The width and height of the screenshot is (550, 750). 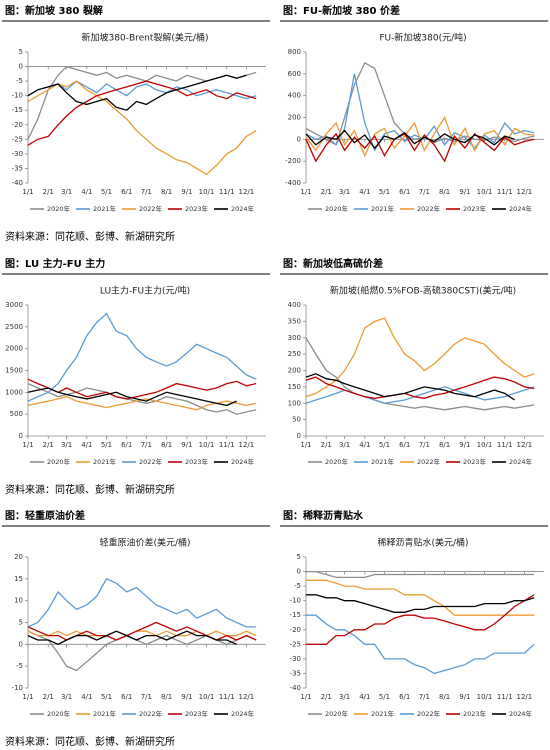 What do you see at coordinates (364, 697) in the screenshot?
I see `x-tick-label: 4/1` at bounding box center [364, 697].